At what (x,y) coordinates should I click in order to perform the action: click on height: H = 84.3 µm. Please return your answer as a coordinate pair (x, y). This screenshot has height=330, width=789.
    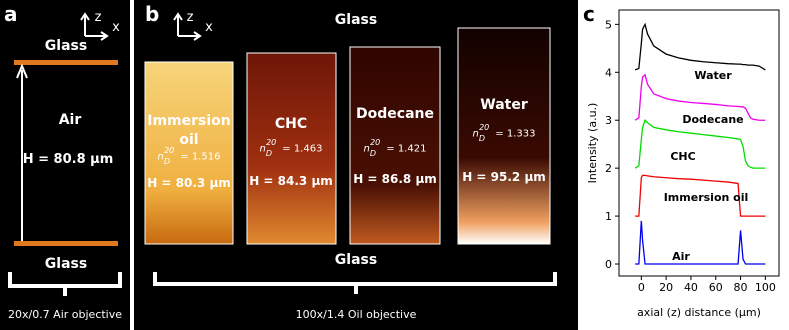
    Looking at the image, I should click on (291, 181).